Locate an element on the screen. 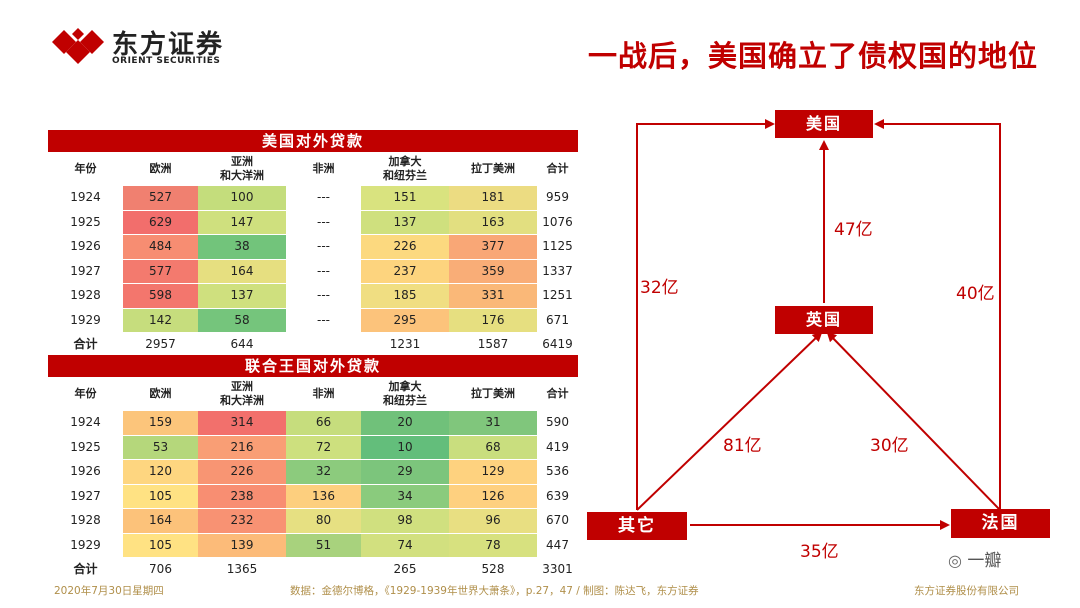  value-cell: 598 is located at coordinates (160, 296).